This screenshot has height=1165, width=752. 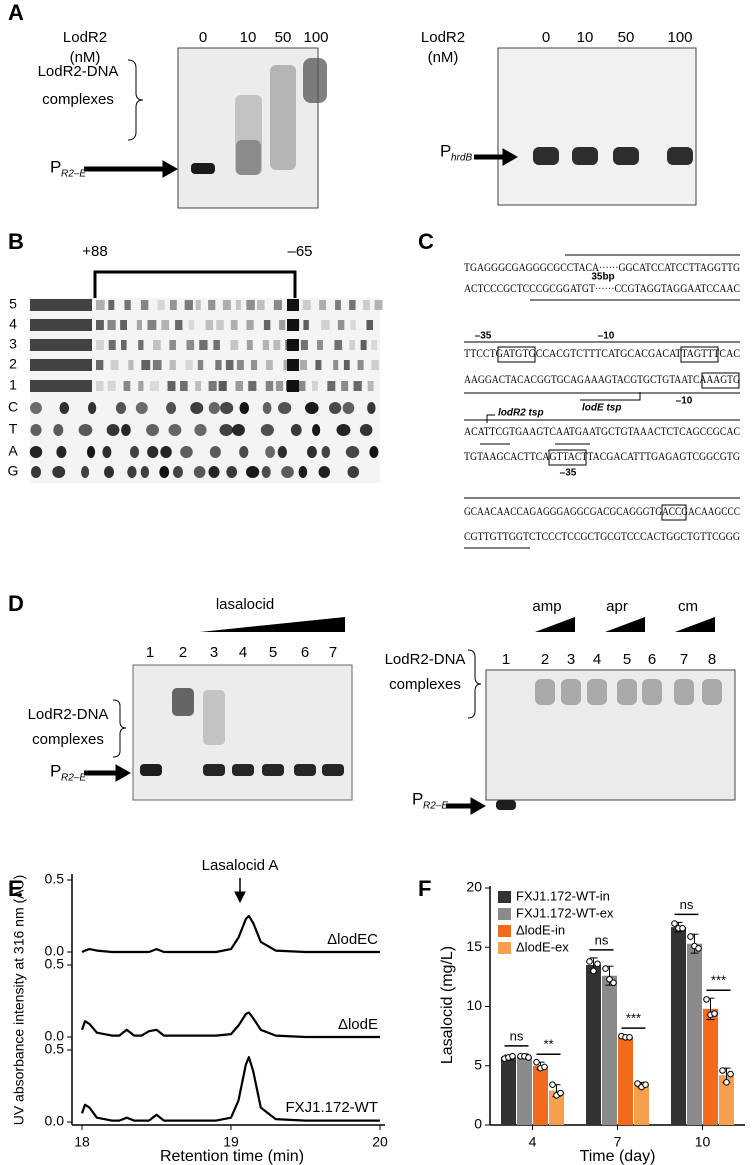 I want to click on legend-swatch, so click(x=504, y=914).